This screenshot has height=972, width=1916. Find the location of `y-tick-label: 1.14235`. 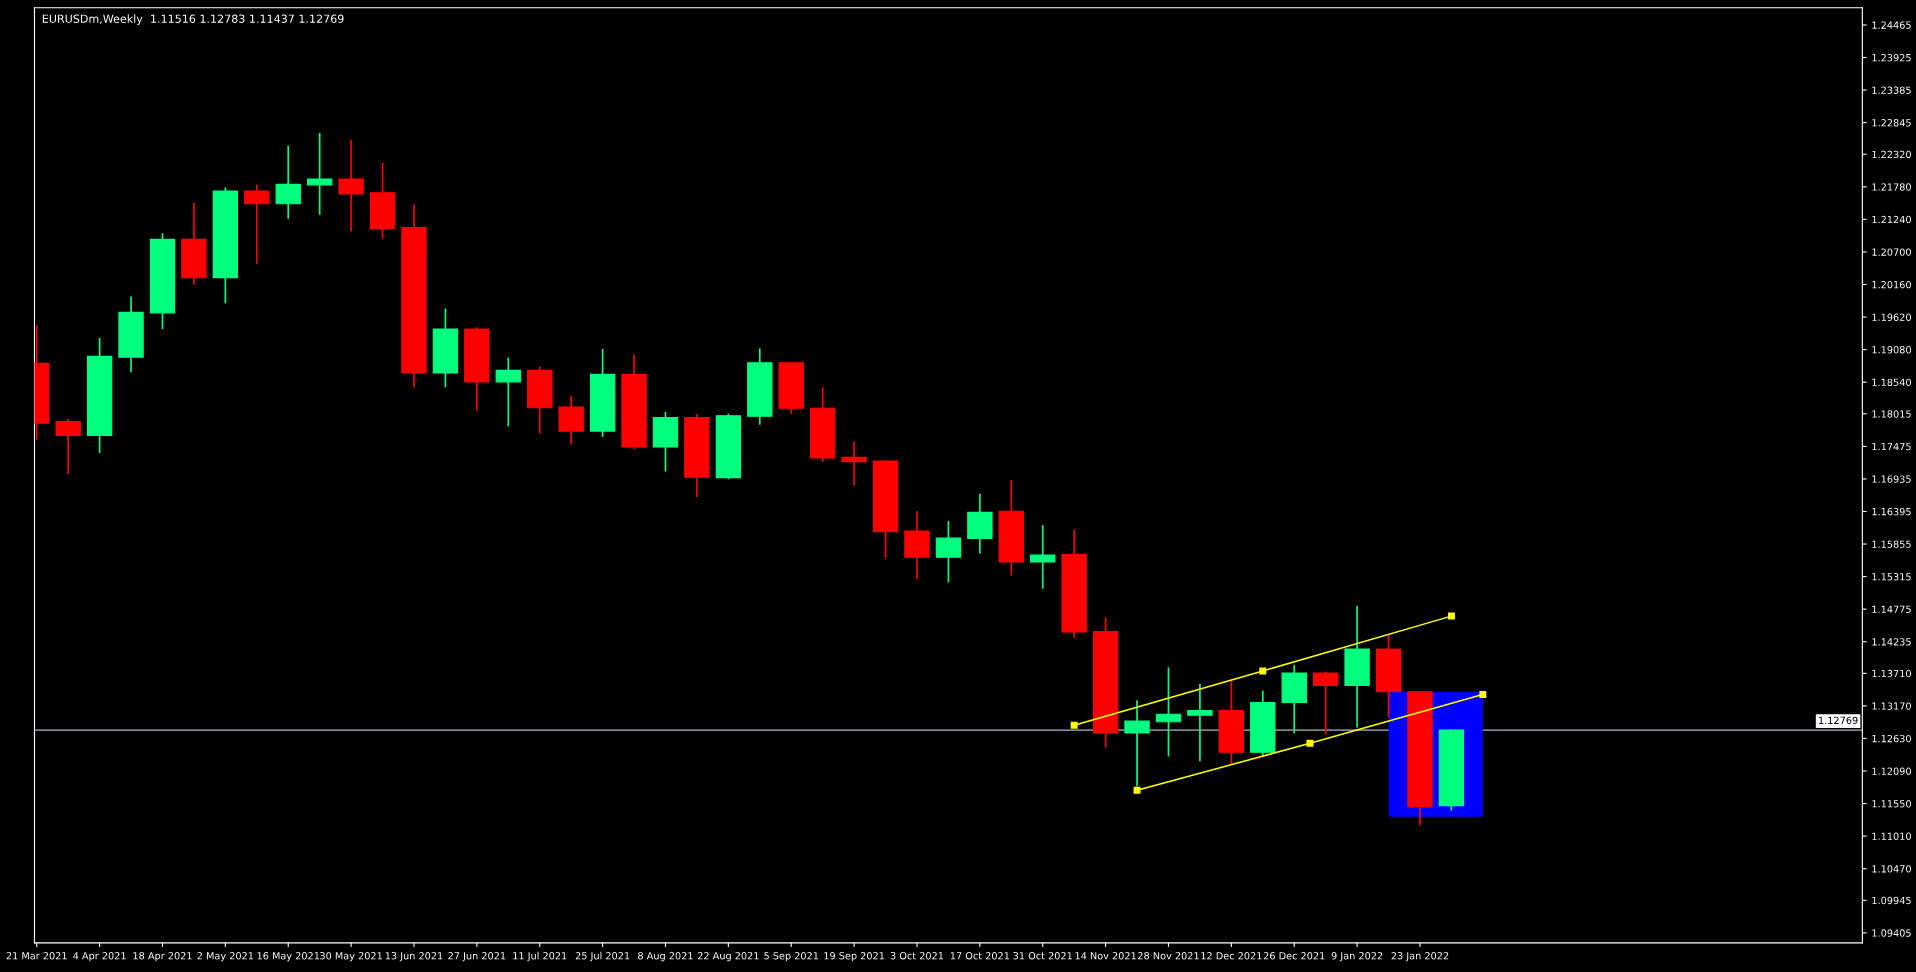

y-tick-label: 1.14235 is located at coordinates (1891, 642).